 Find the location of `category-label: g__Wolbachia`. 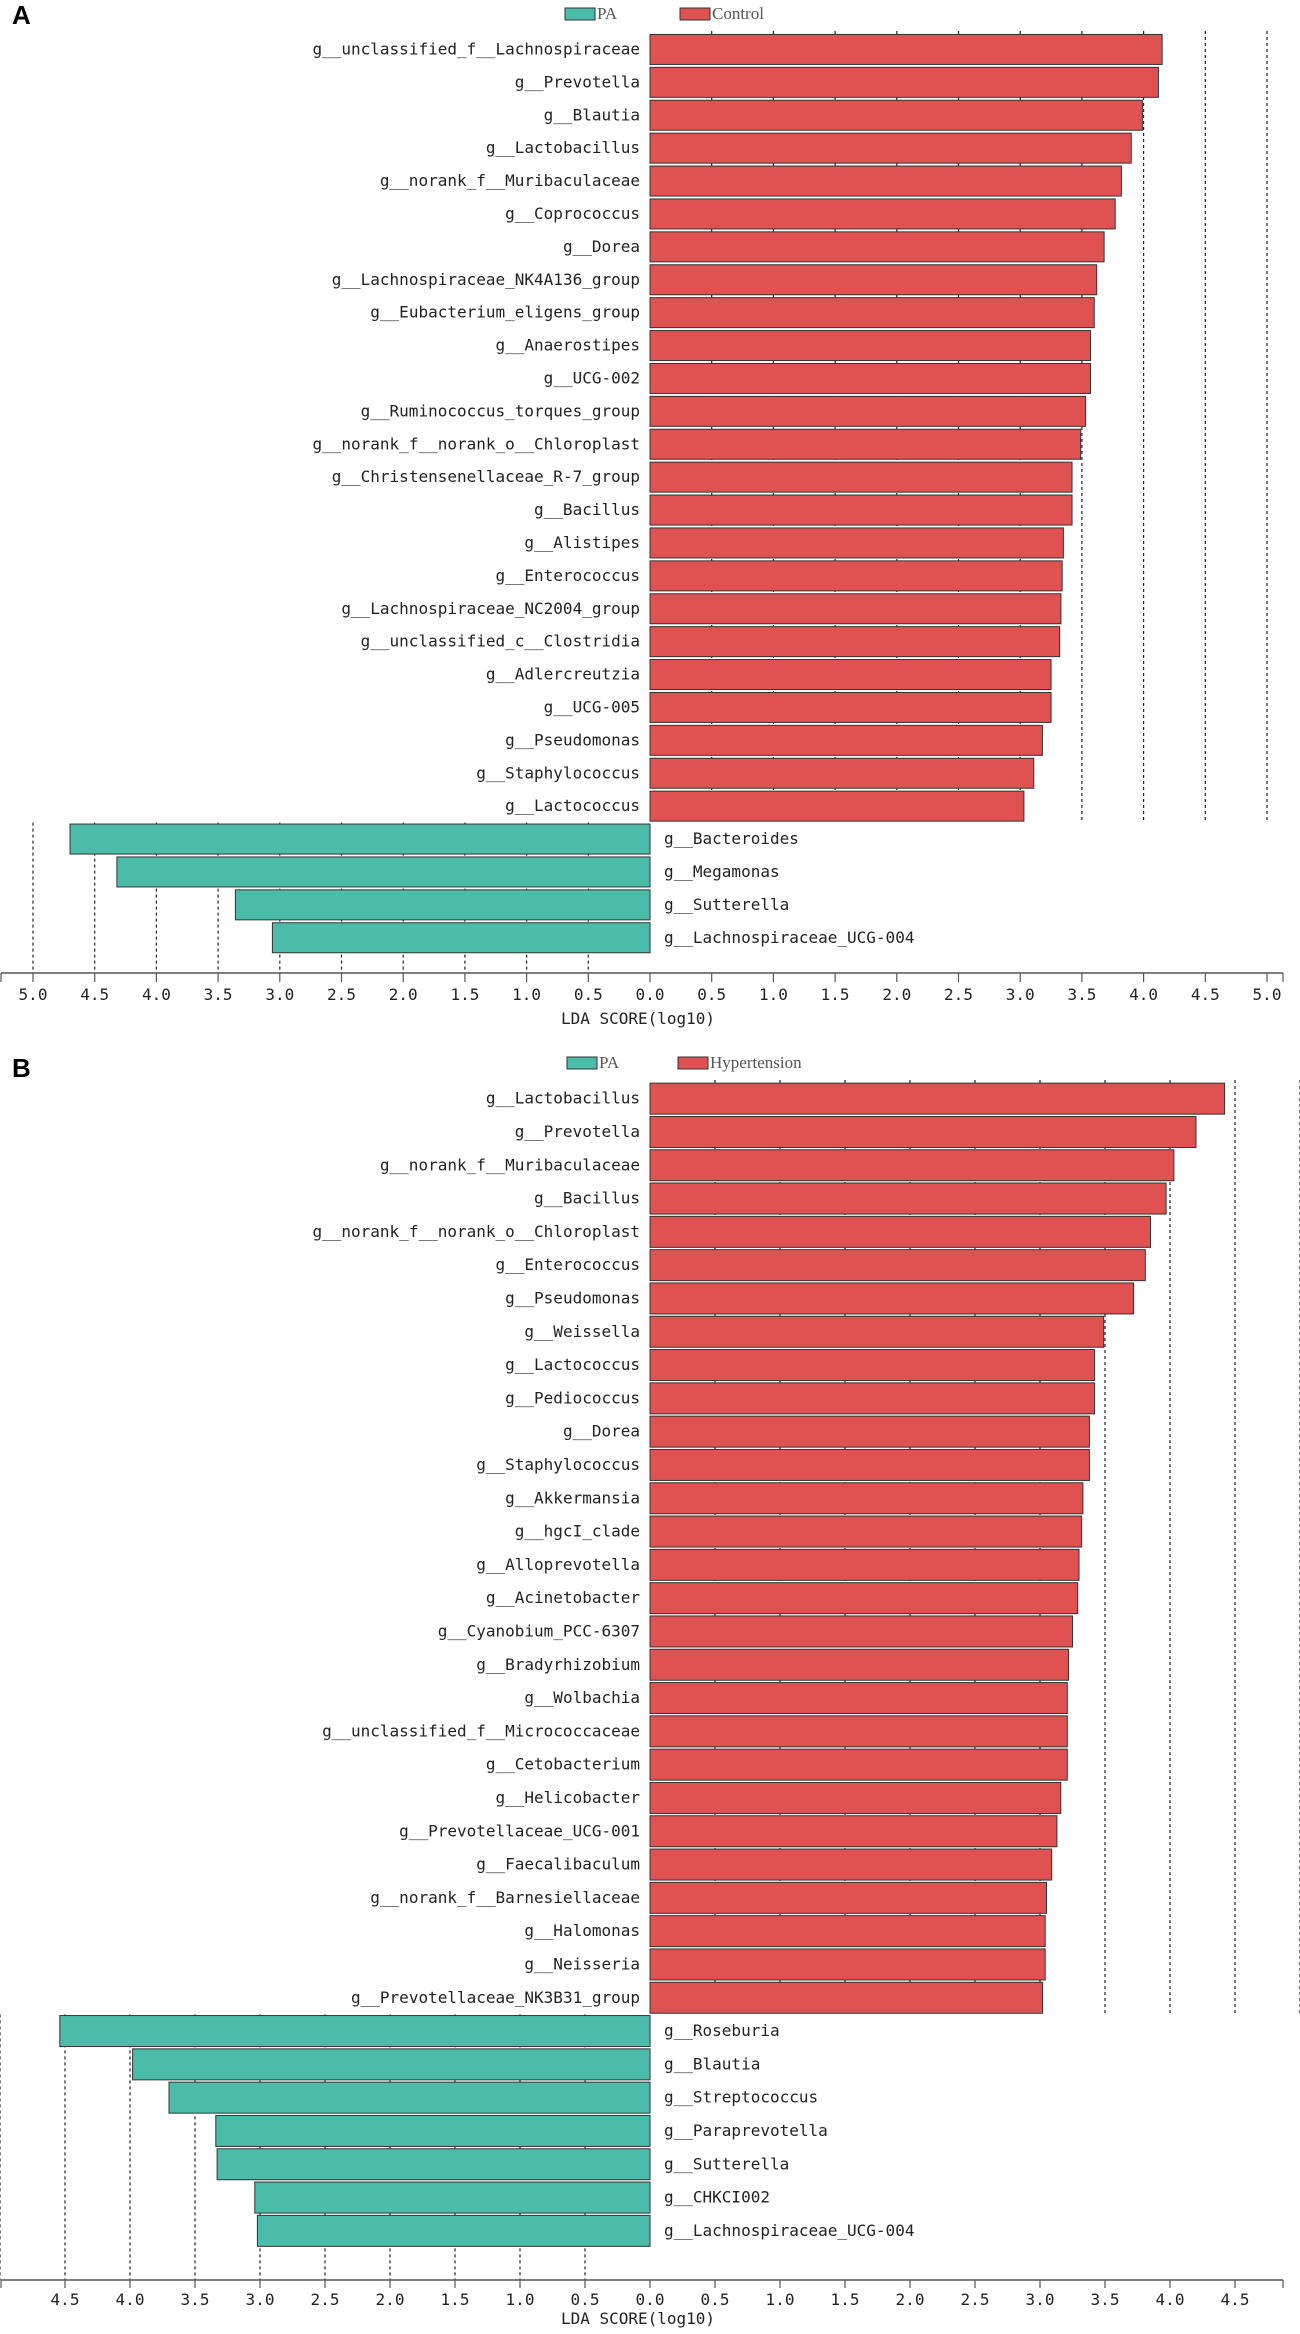

category-label: g__Wolbachia is located at coordinates (582, 1697).